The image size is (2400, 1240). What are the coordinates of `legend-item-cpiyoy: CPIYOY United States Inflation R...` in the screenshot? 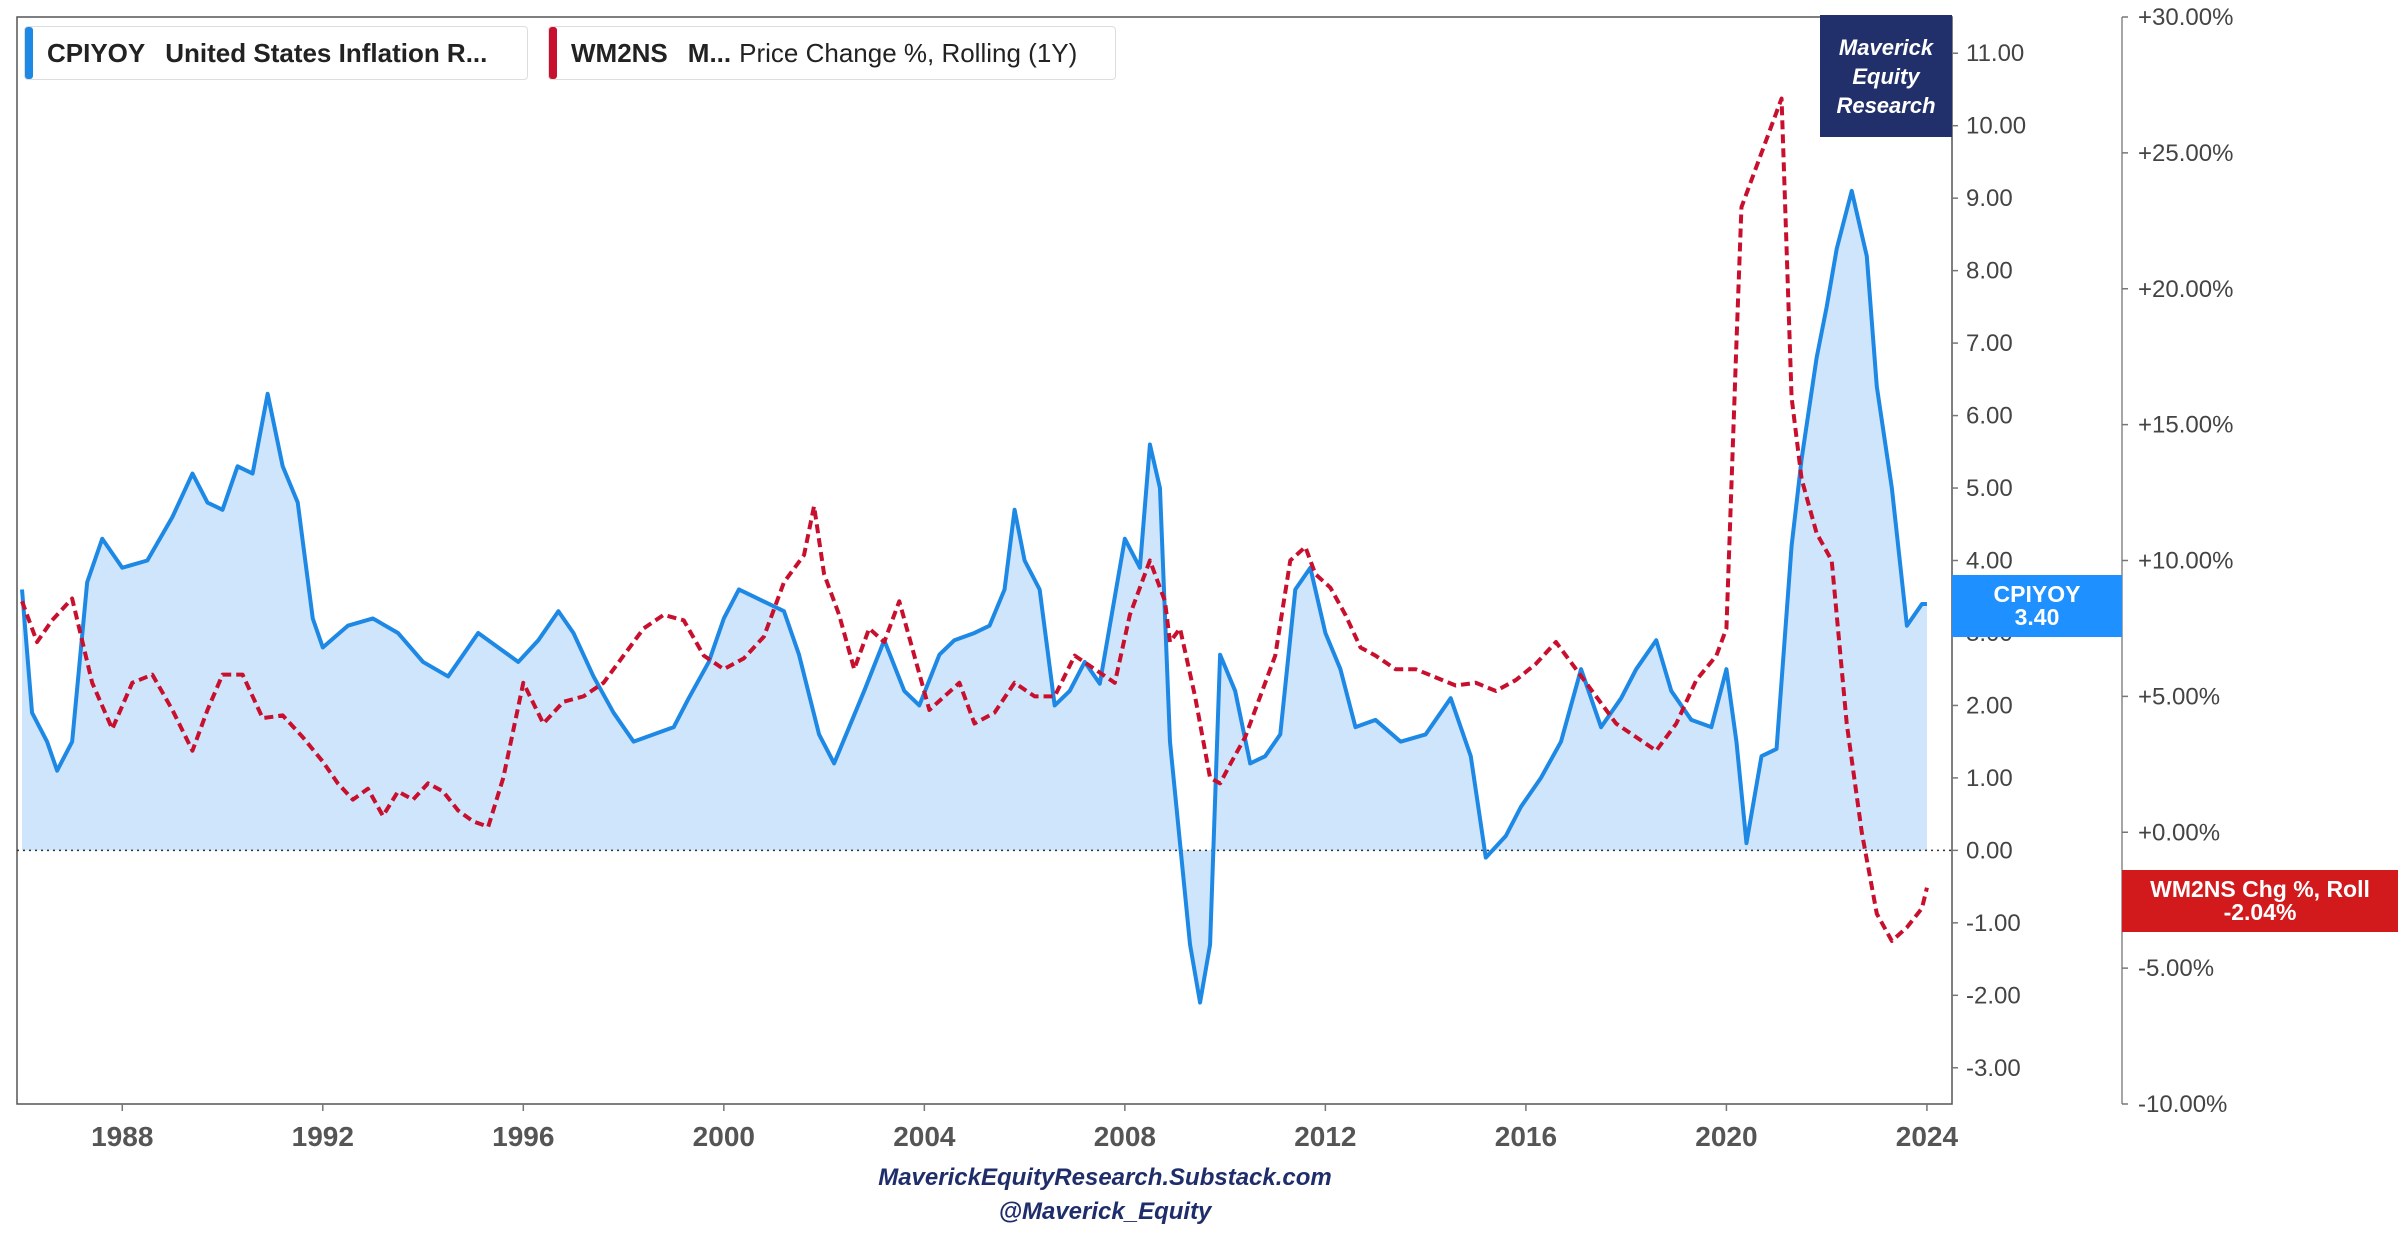 It's located at (276, 53).